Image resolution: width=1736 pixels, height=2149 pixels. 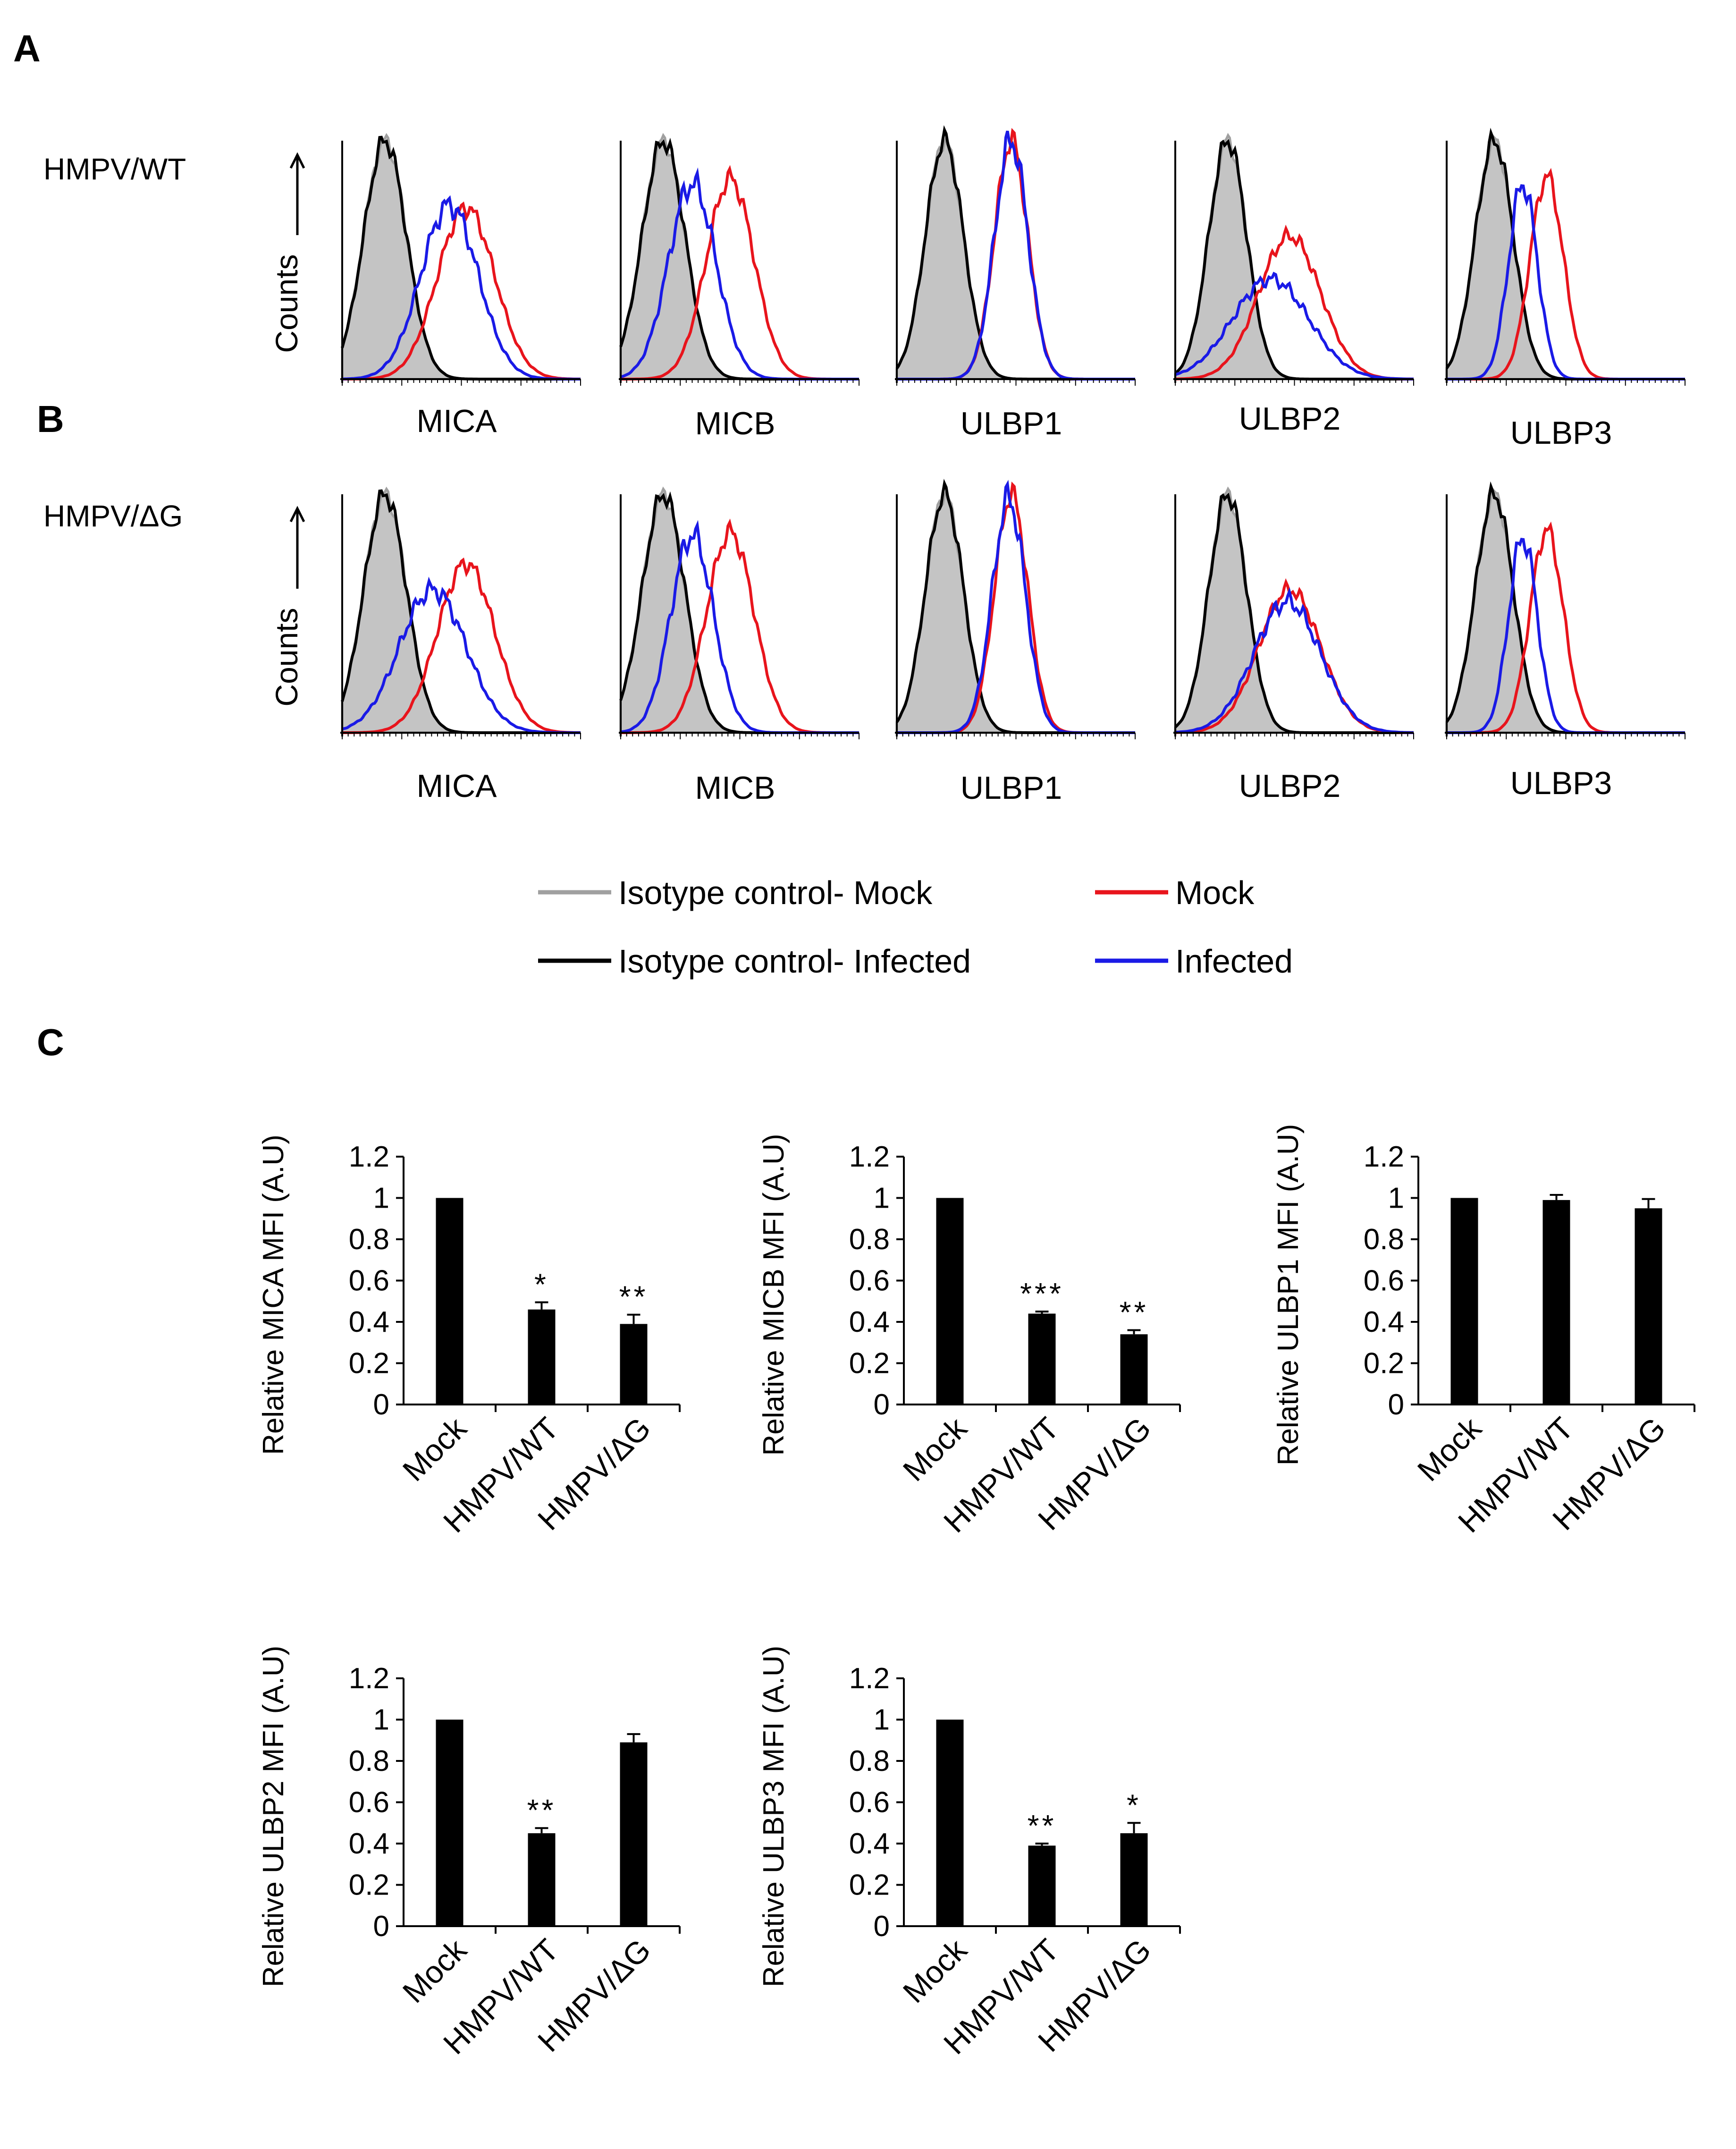 What do you see at coordinates (274, 1294) in the screenshot?
I see `bar-chart-y-label: Relative MICA MFI (A.U)` at bounding box center [274, 1294].